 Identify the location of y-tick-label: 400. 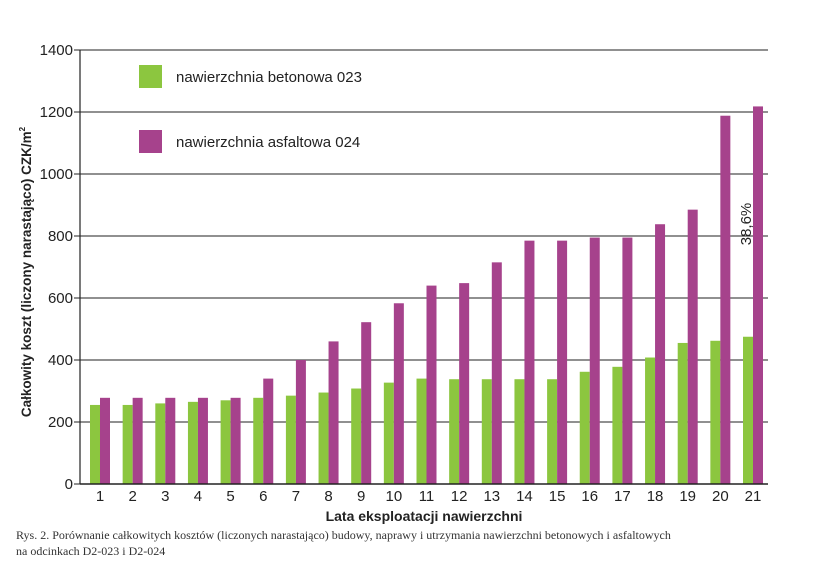
(60, 360).